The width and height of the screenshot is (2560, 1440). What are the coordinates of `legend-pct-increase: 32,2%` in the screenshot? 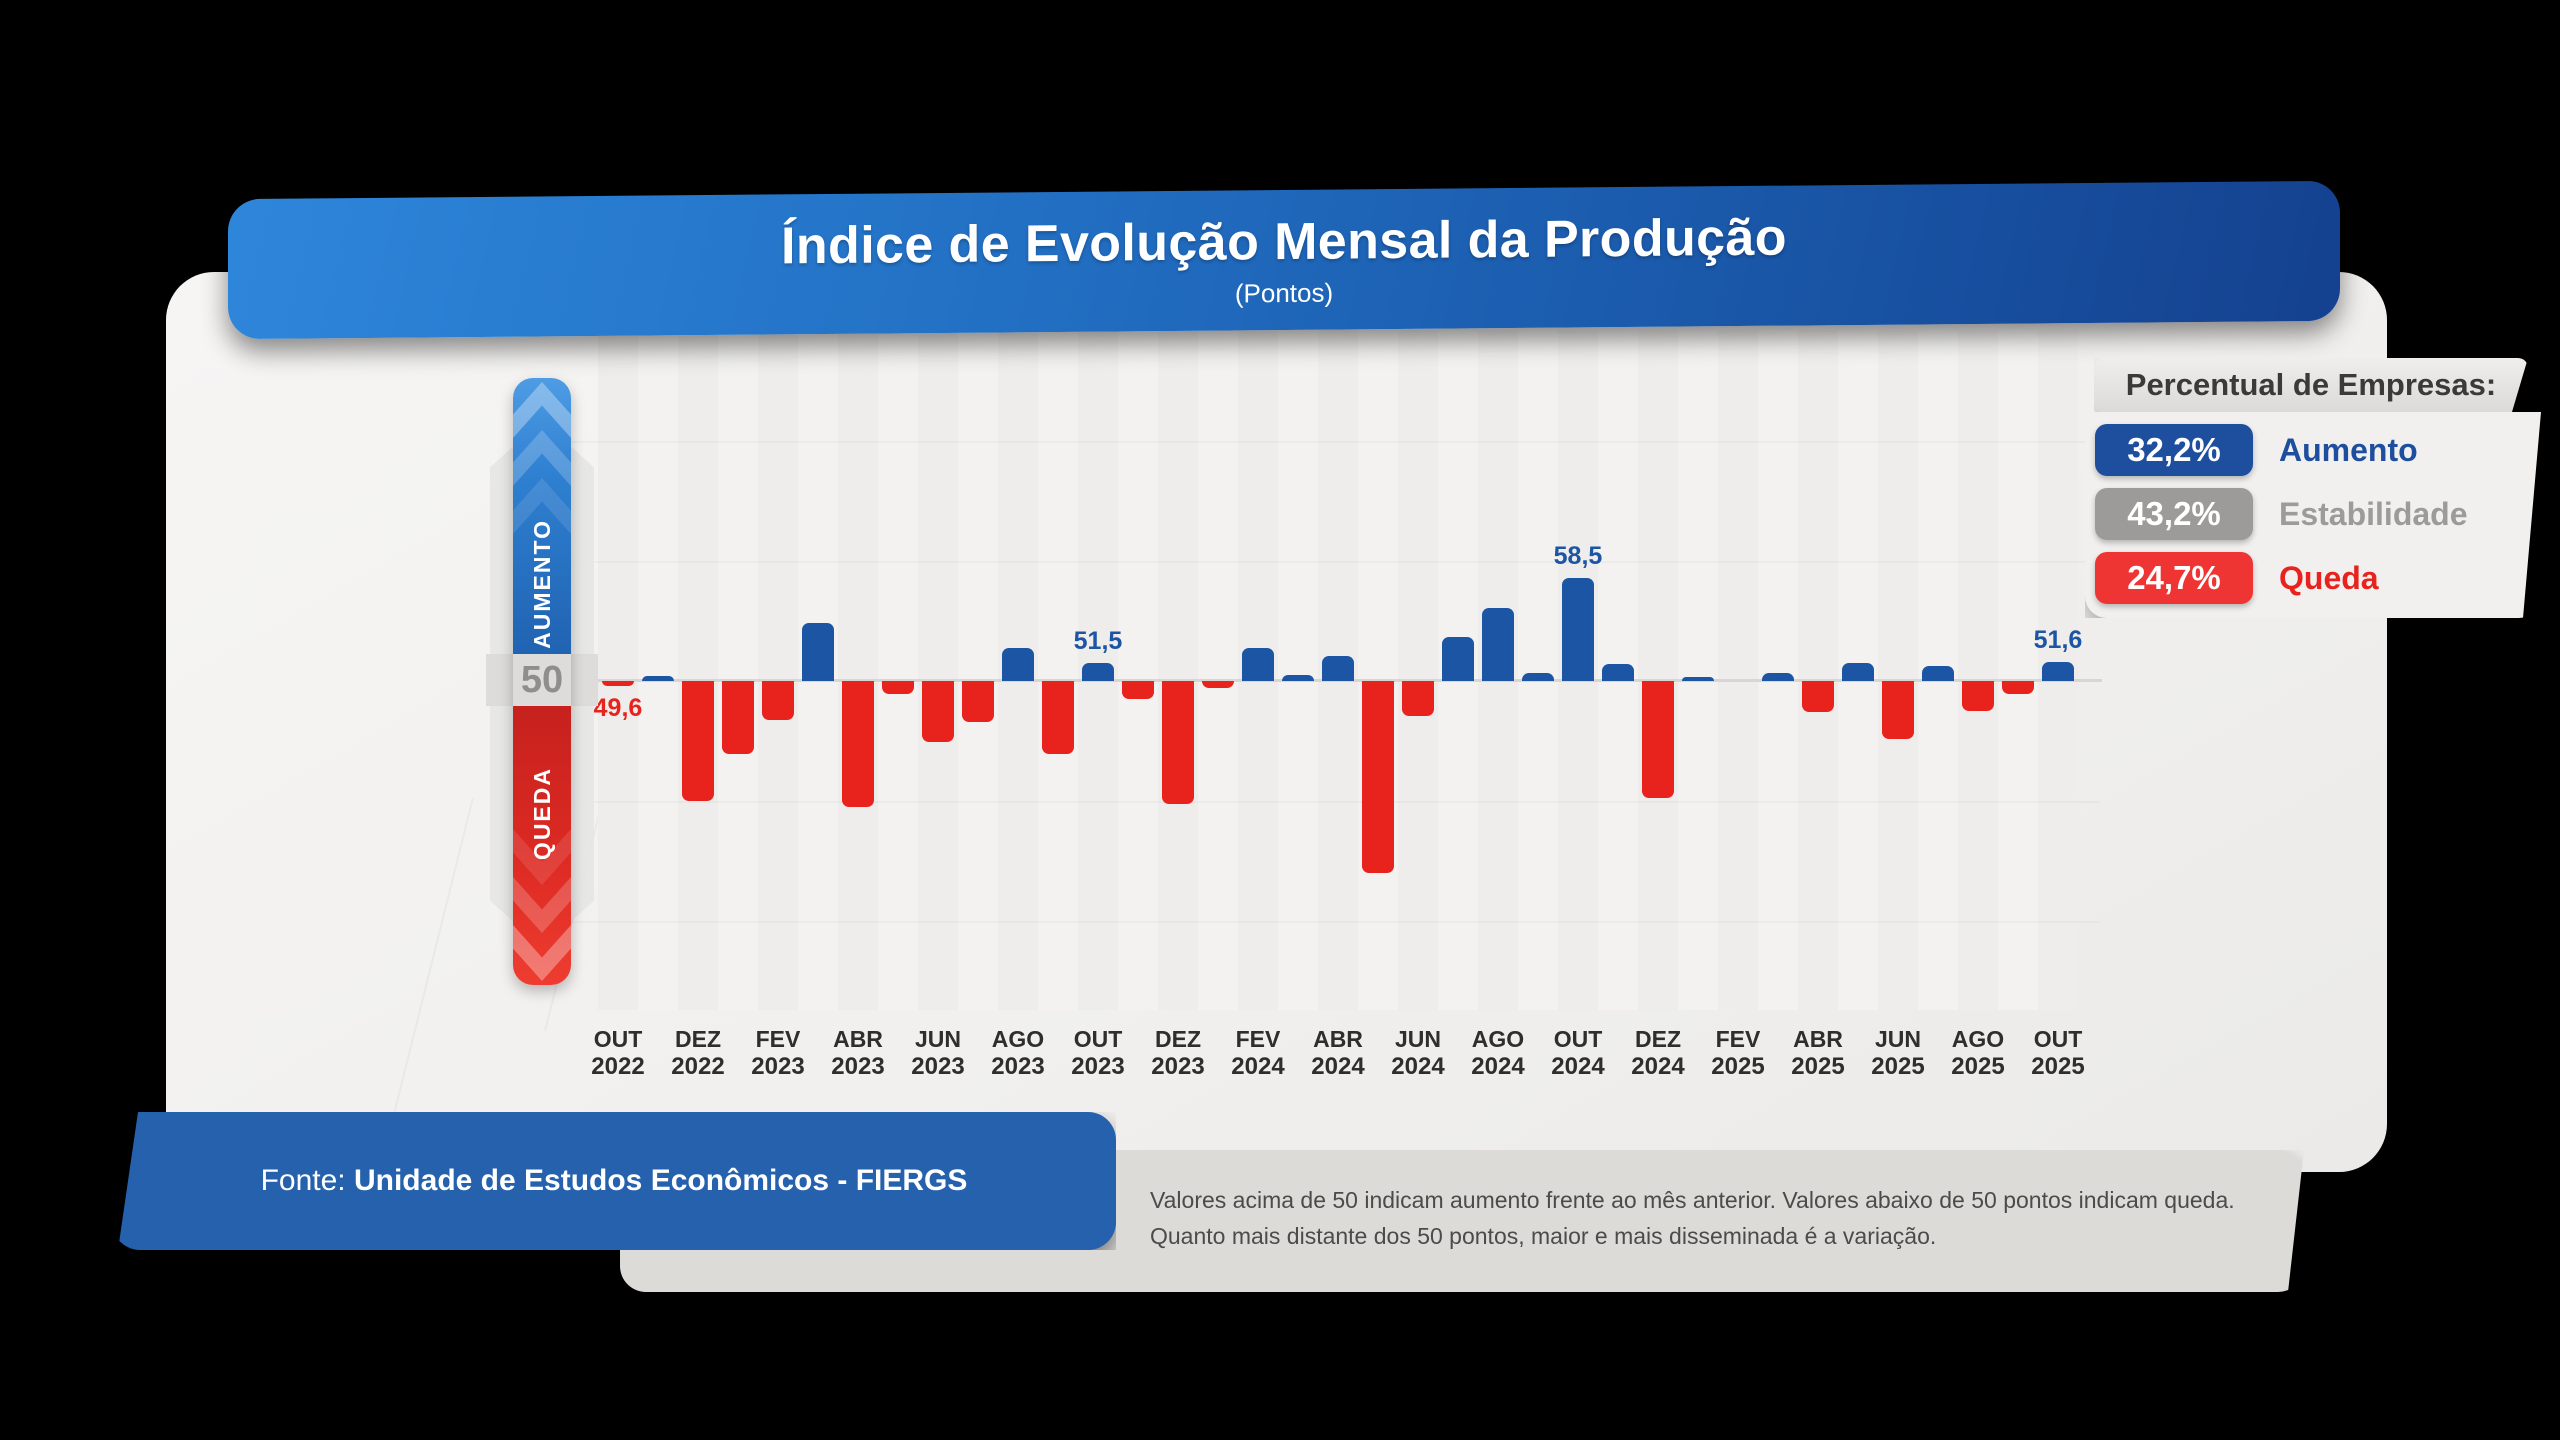 It's located at (2174, 450).